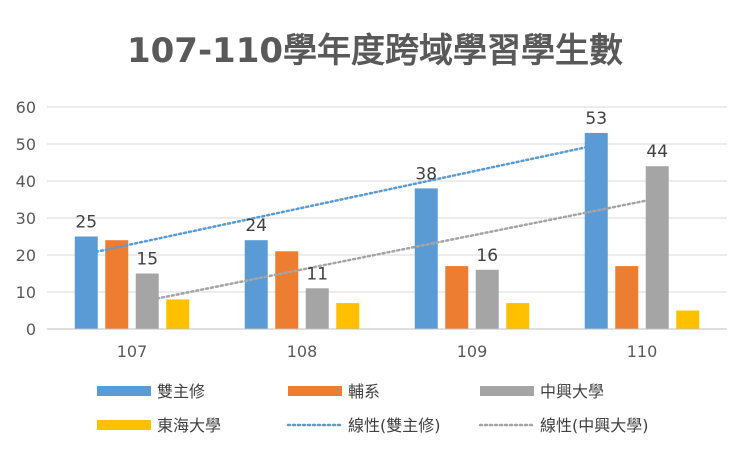 The width and height of the screenshot is (750, 450). What do you see at coordinates (596, 119) in the screenshot?
I see `data-label: 53` at bounding box center [596, 119].